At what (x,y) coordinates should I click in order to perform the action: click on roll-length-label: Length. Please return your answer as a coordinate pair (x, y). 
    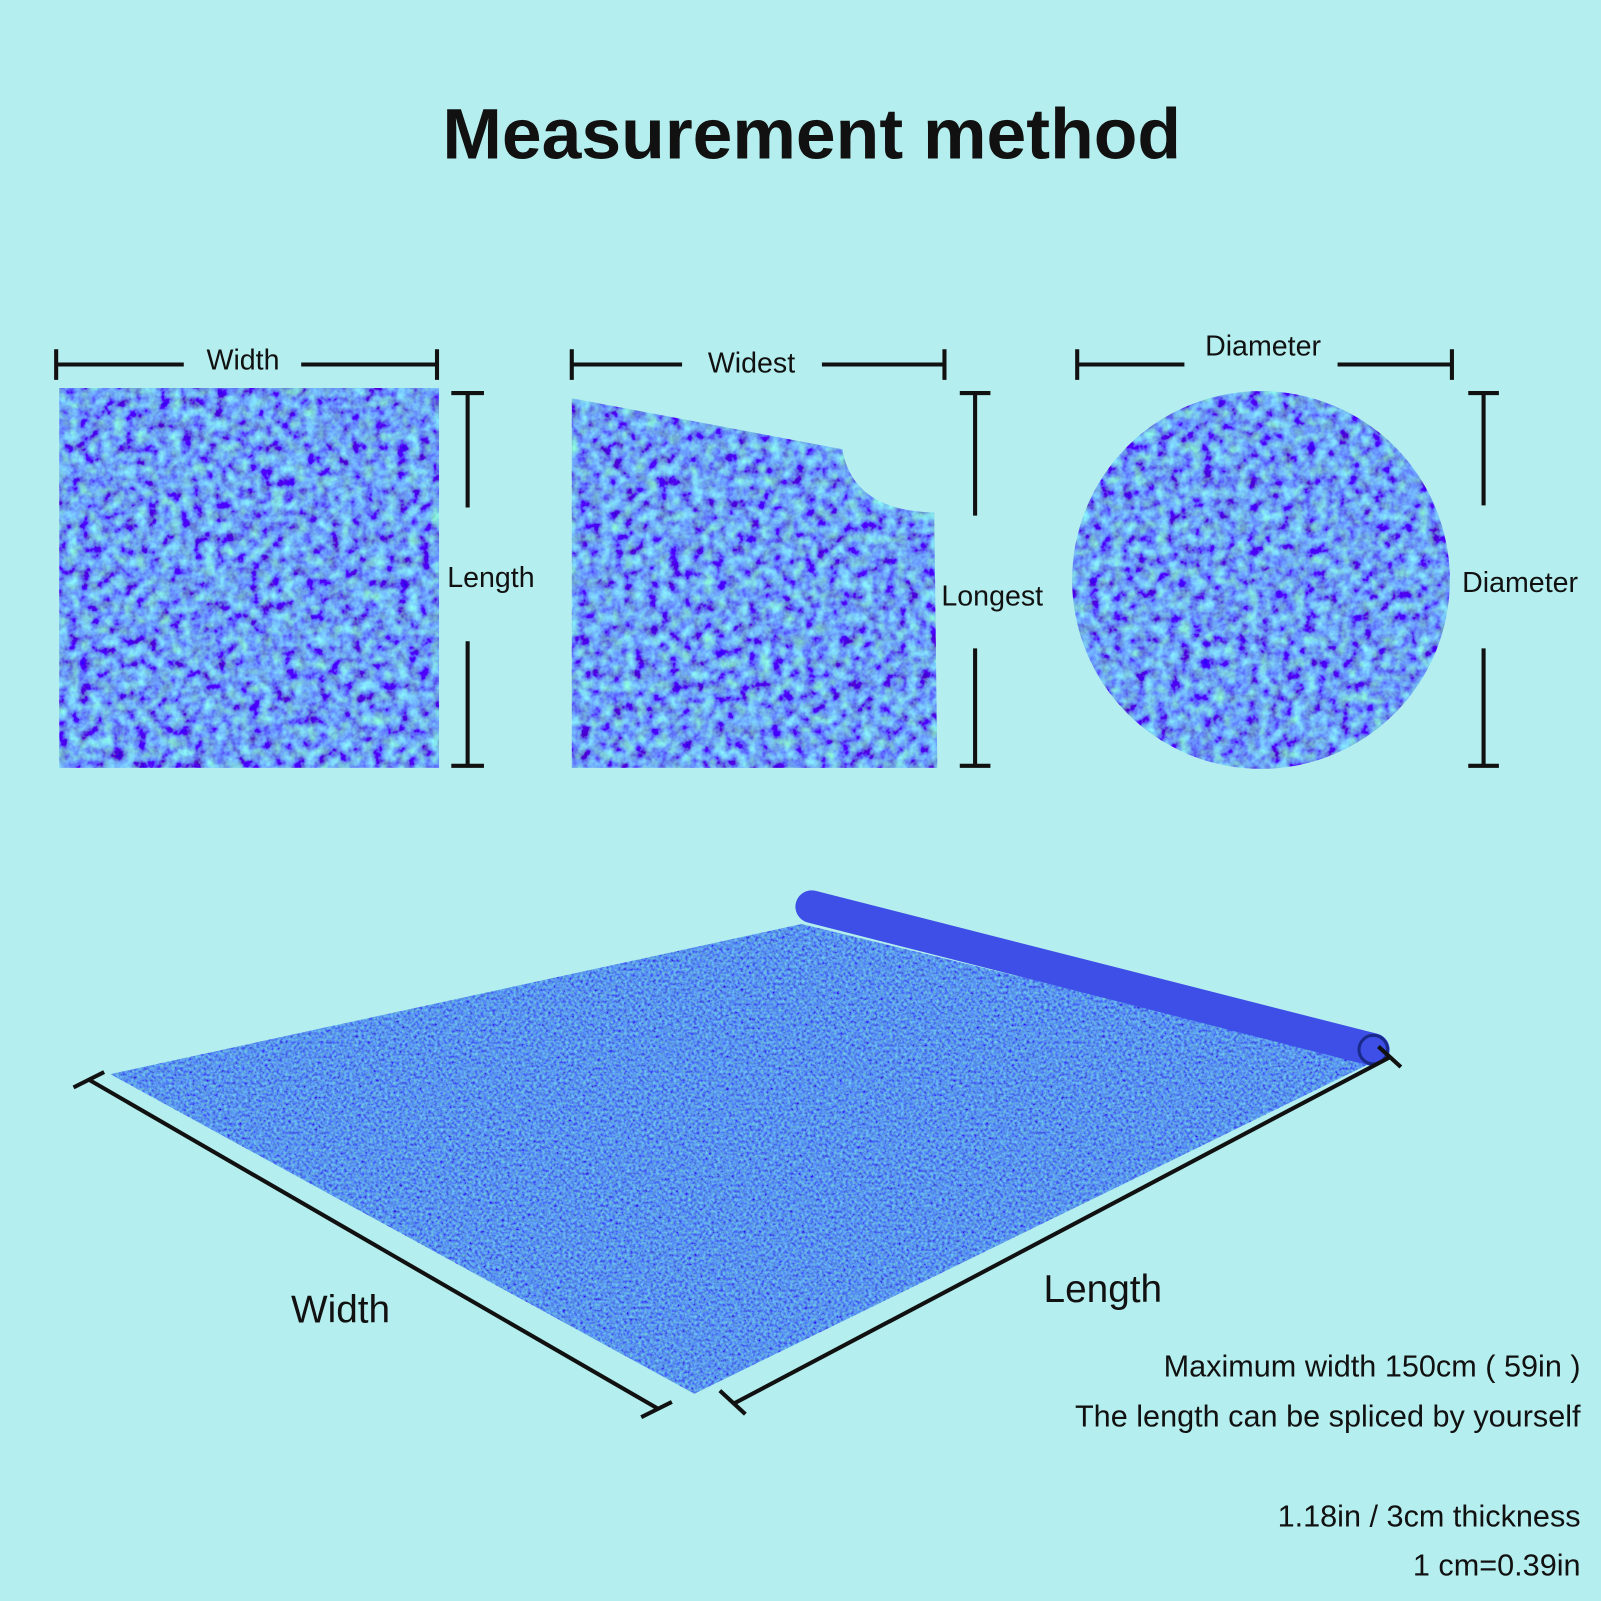
    Looking at the image, I should click on (1103, 1289).